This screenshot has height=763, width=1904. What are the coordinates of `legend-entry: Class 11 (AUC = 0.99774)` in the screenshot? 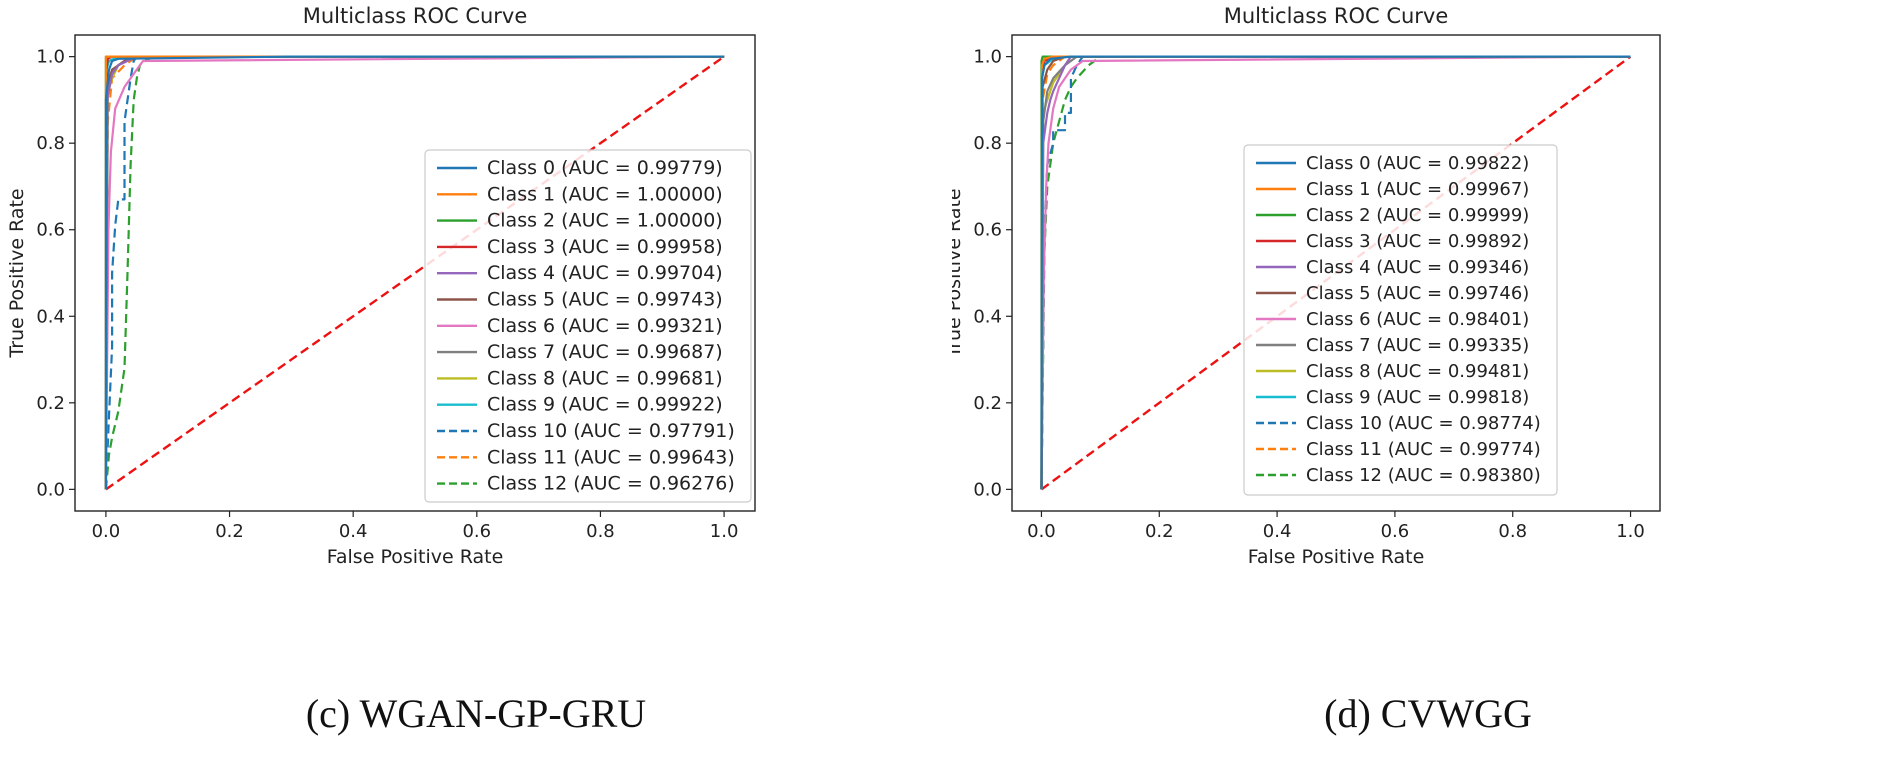 It's located at (1423, 449).